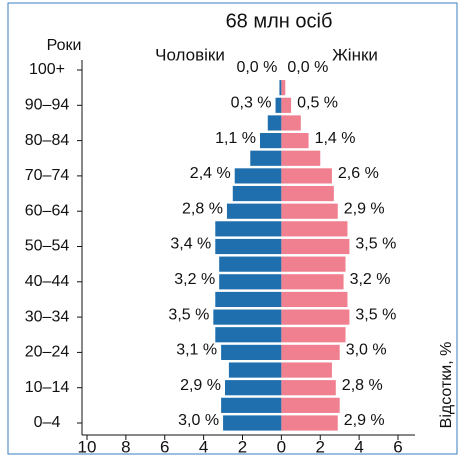  What do you see at coordinates (47, 140) in the screenshot?
I see `y-tick-label: 80–84` at bounding box center [47, 140].